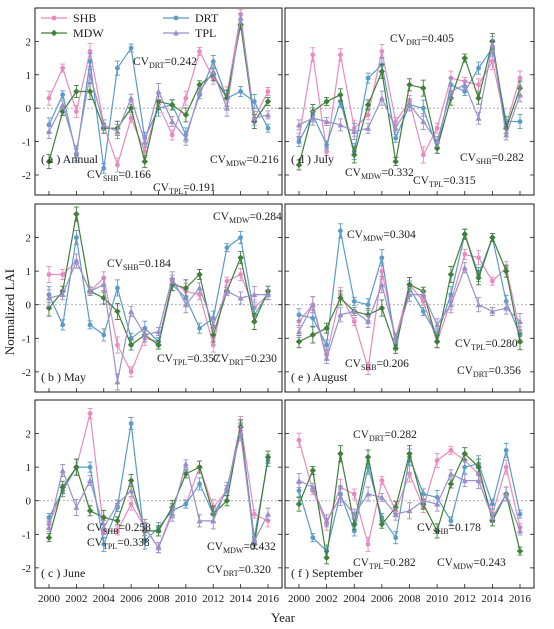  What do you see at coordinates (319, 377) in the screenshot?
I see `panel-label: ( e ) August` at bounding box center [319, 377].